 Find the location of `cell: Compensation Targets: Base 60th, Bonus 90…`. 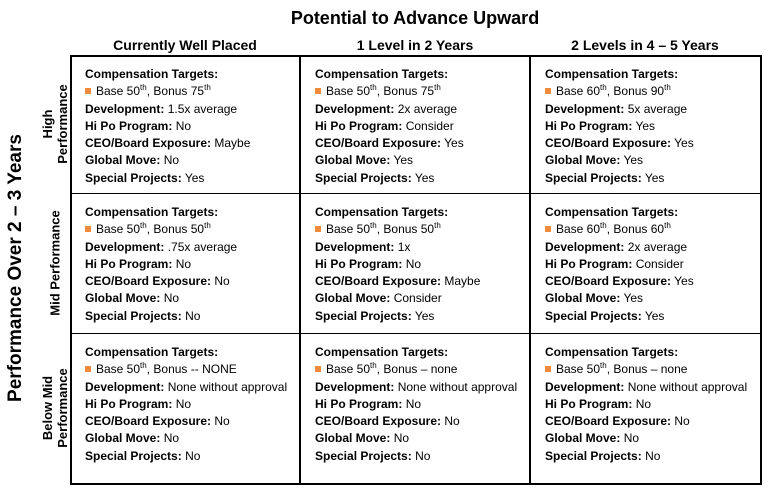

cell: Compensation Targets: Base 60th, Bonus 90… is located at coordinates (619, 126).